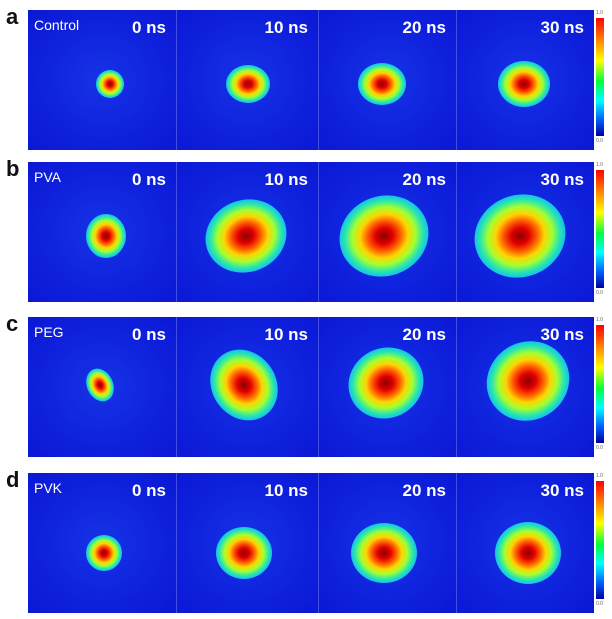 Image resolution: width=612 pixels, height=619 pixels. I want to click on frame-0-ns: PVA 0 ns, so click(102, 232).